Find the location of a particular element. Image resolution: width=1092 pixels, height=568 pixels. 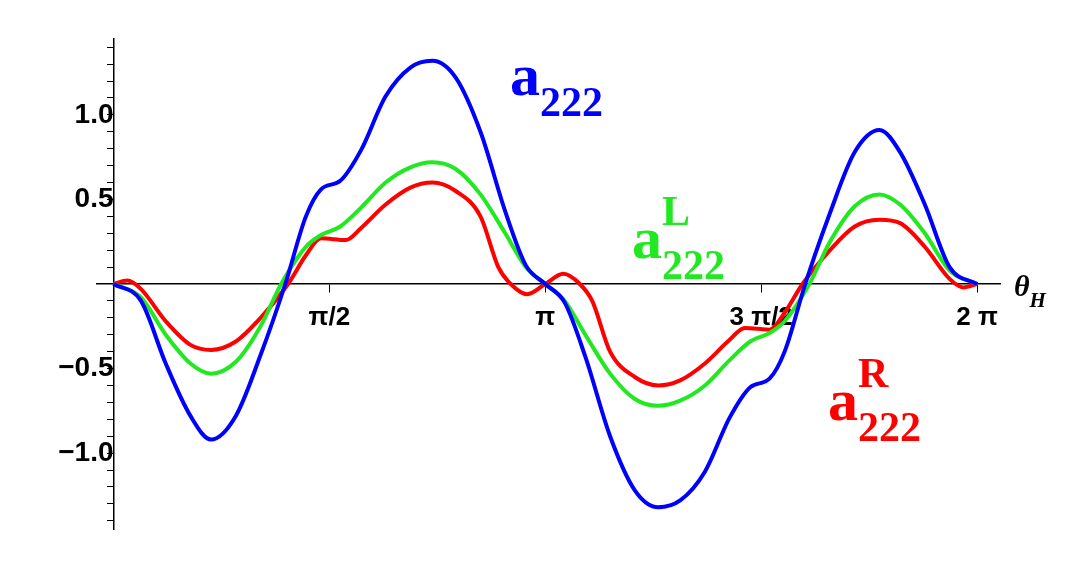

x-tick-label: π is located at coordinates (545, 315).